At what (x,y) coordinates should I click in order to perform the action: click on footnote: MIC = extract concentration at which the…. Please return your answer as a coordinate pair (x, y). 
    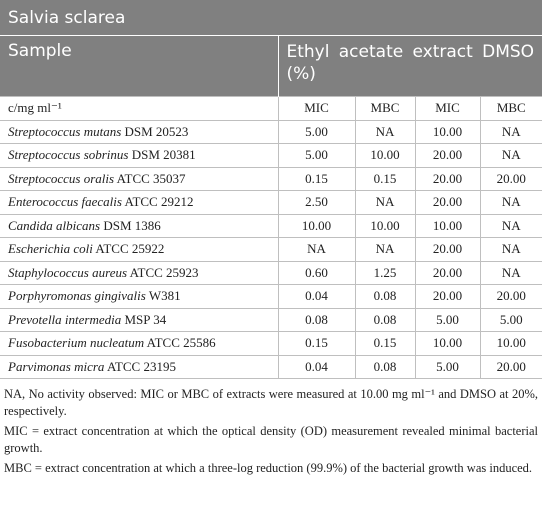
    Looking at the image, I should click on (271, 439).